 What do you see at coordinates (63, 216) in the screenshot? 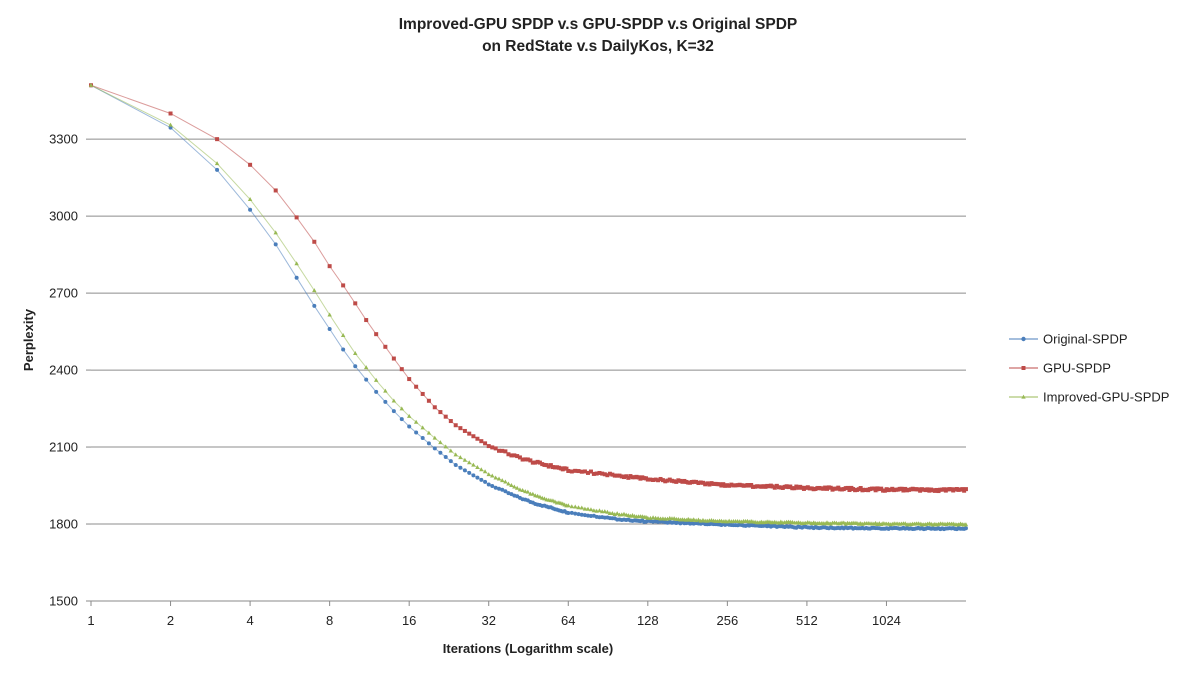
I see `y-tick-label: 3000` at bounding box center [63, 216].